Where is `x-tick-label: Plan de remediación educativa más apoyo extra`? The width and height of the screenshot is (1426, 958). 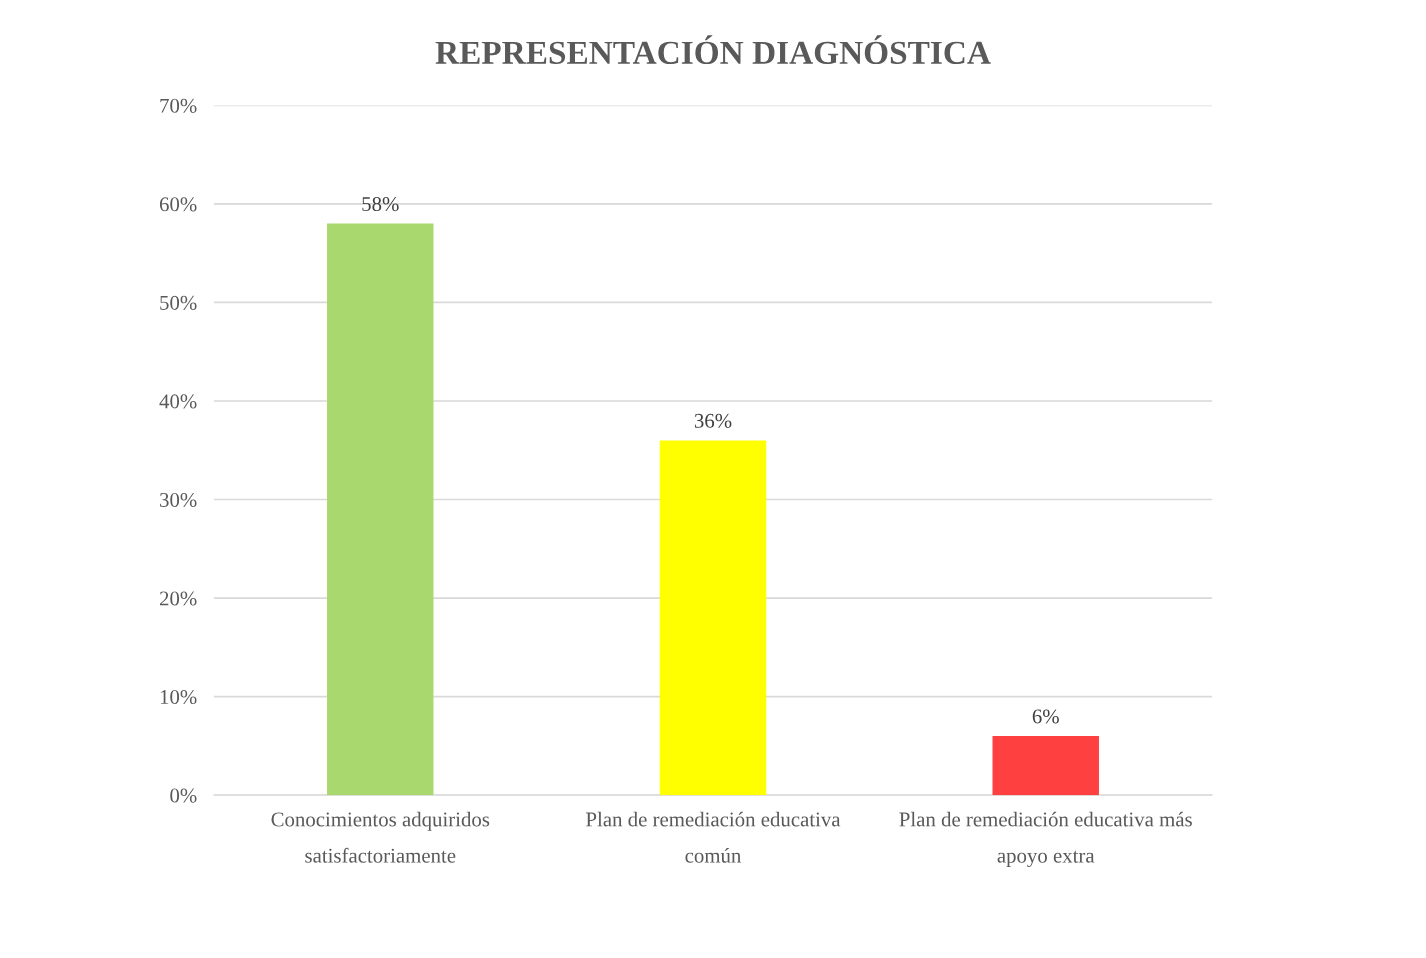 x-tick-label: Plan de remediación educativa más apoyo extra is located at coordinates (1045, 839).